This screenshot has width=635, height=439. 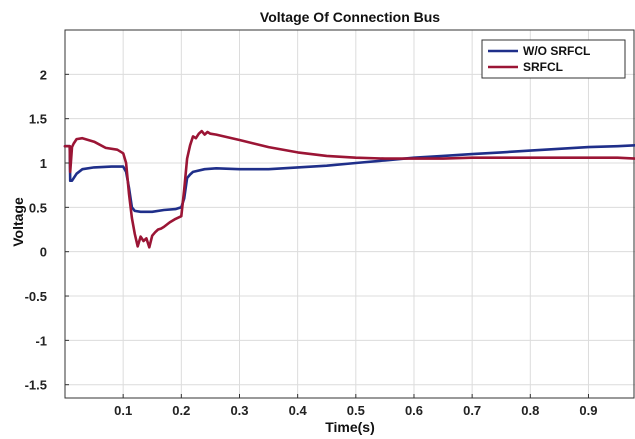 What do you see at coordinates (123, 410) in the screenshot?
I see `x-tick-label: 0.1` at bounding box center [123, 410].